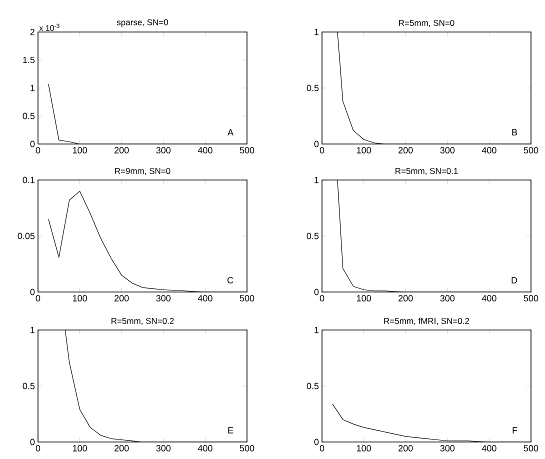 The height and width of the screenshot is (459, 545). What do you see at coordinates (427, 171) in the screenshot?
I see `chart-title: R=5mm, SN=0.1` at bounding box center [427, 171].